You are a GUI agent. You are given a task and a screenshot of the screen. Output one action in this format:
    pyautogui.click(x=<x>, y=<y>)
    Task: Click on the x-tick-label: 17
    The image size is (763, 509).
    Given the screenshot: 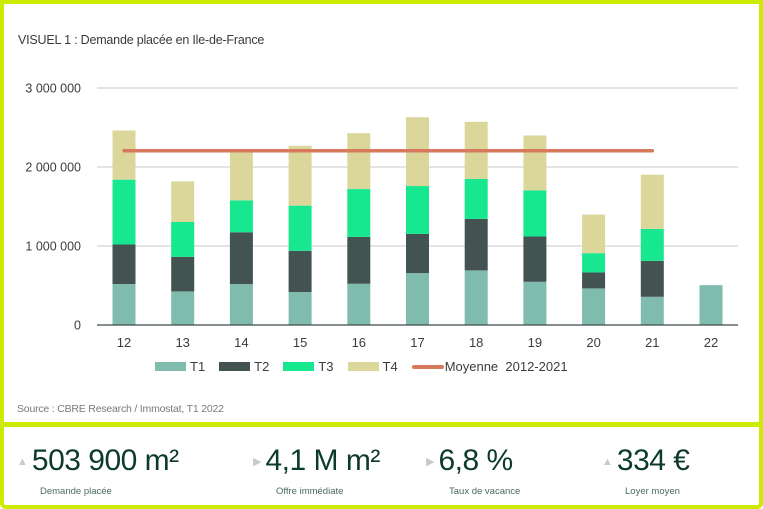 What is the action you would take?
    pyautogui.click(x=417, y=342)
    